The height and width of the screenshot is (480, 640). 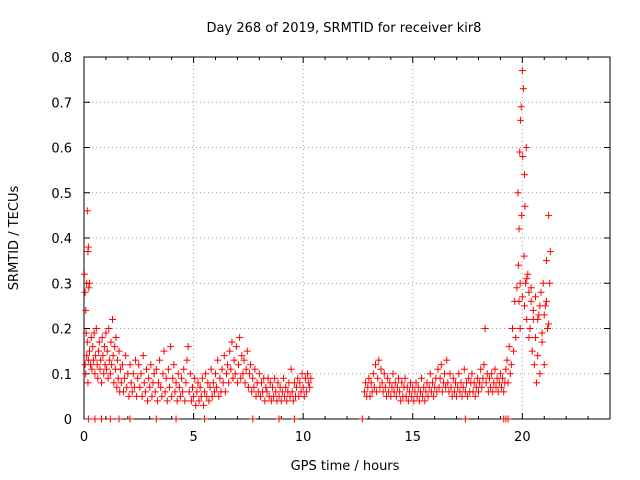 I want to click on x-tick-labels: 0 5 10 15 20, so click(x=305, y=437).